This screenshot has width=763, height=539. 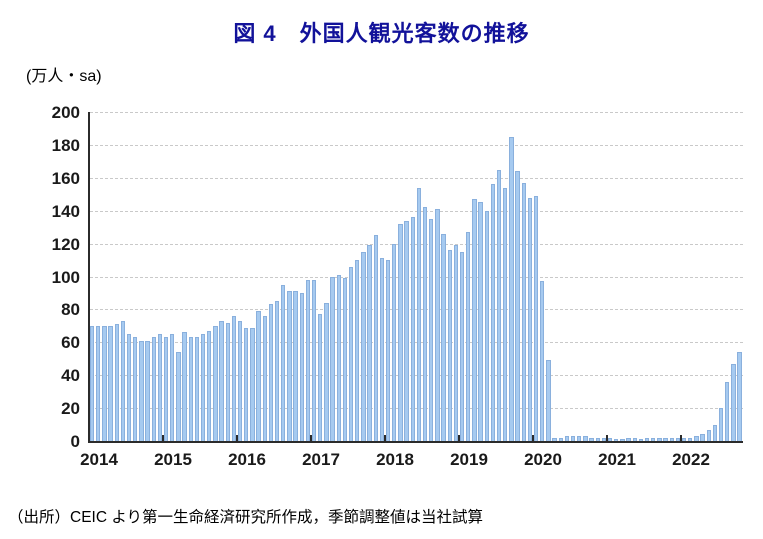 What do you see at coordinates (357, 350) in the screenshot?
I see `bar-2017-m8` at bounding box center [357, 350].